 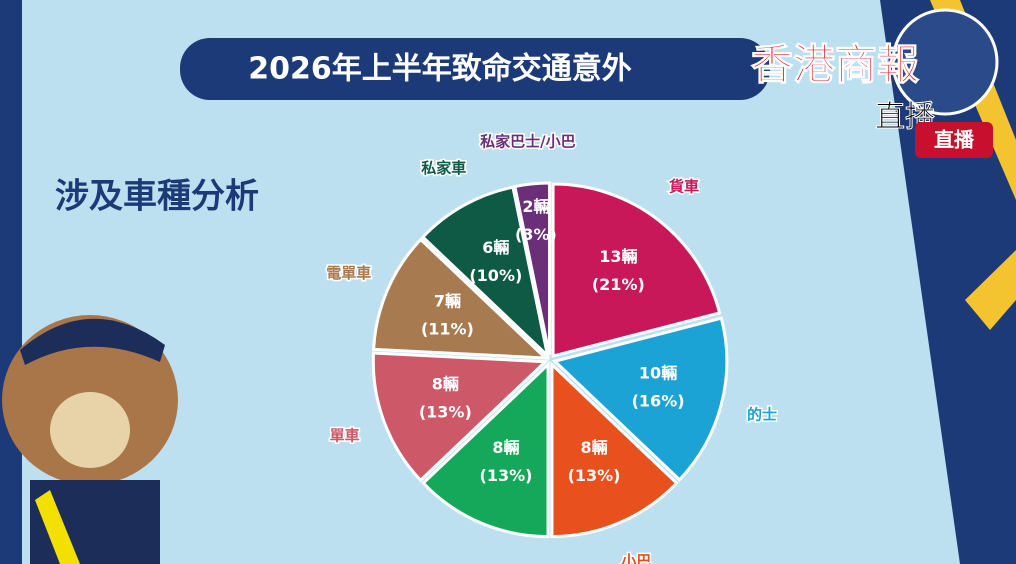 I want to click on police-badge, so click(x=945, y=62).